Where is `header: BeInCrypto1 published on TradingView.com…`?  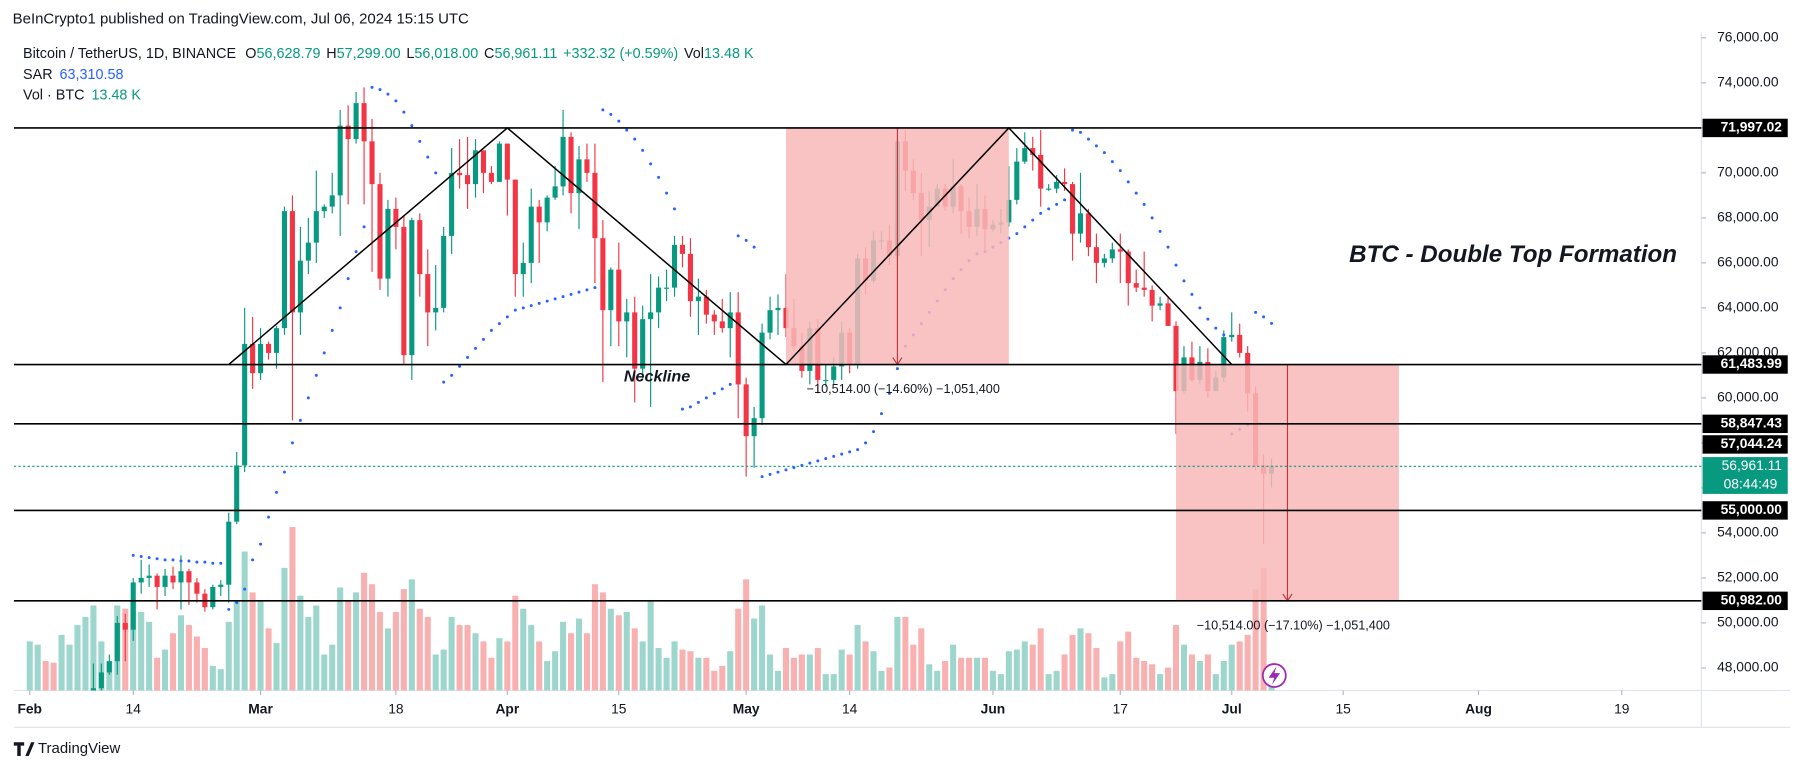
header: BeInCrypto1 published on TradingView.com… is located at coordinates (241, 19).